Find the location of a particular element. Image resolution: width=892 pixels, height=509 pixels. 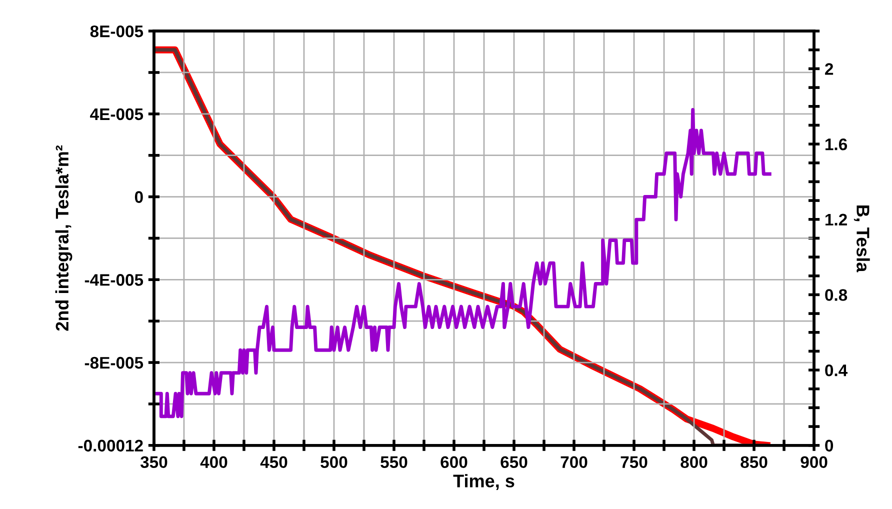

y-tick-label: -0.00012 is located at coordinates (110, 446).